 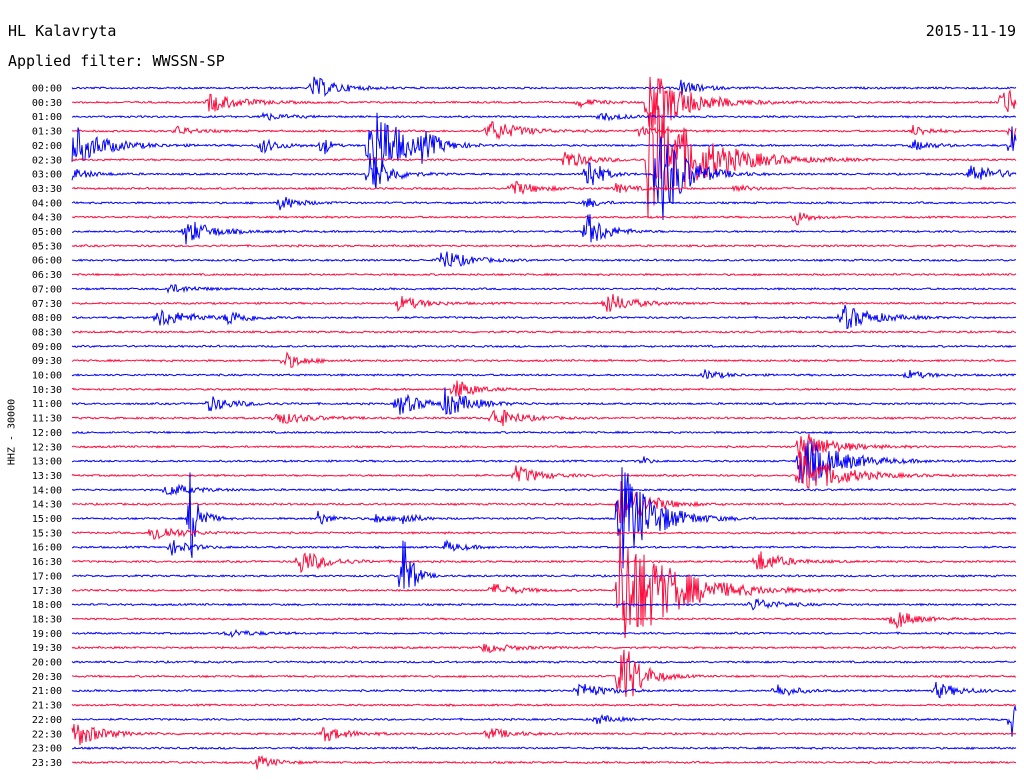 What do you see at coordinates (47, 175) in the screenshot?
I see `row-time-label: 03:00` at bounding box center [47, 175].